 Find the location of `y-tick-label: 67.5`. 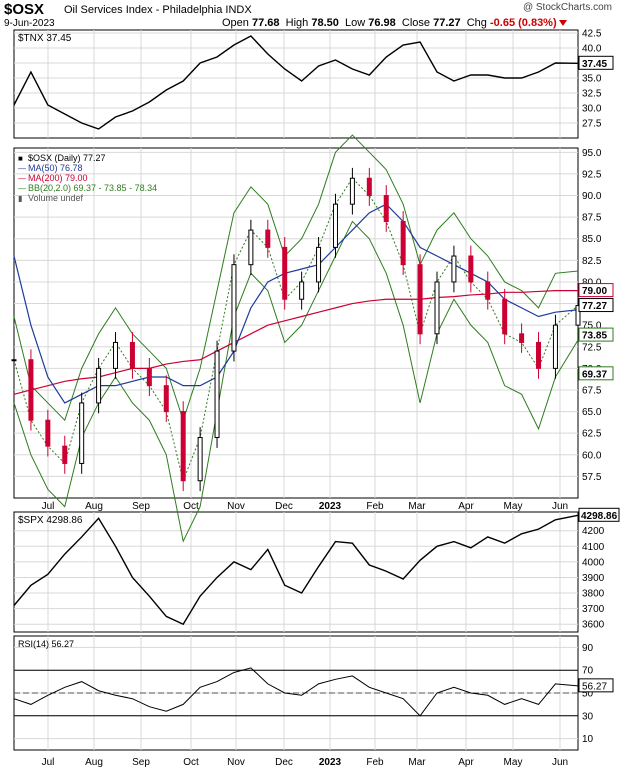

y-tick-label: 67.5 is located at coordinates (592, 390).